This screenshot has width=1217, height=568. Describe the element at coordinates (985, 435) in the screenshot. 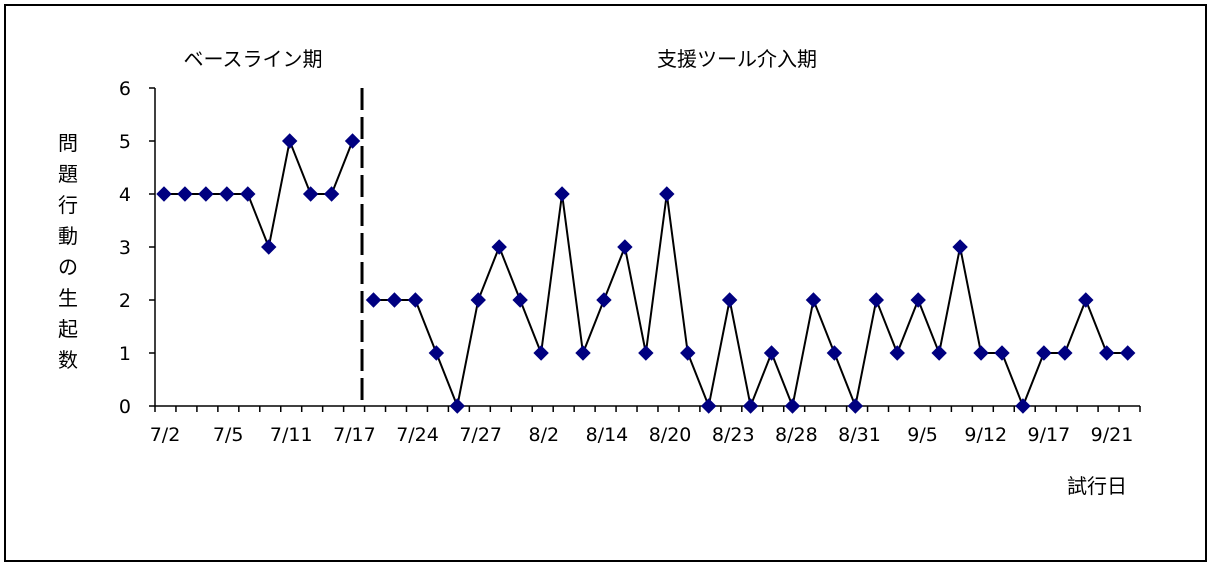

I see `x-tick-label: 9/12` at that location.